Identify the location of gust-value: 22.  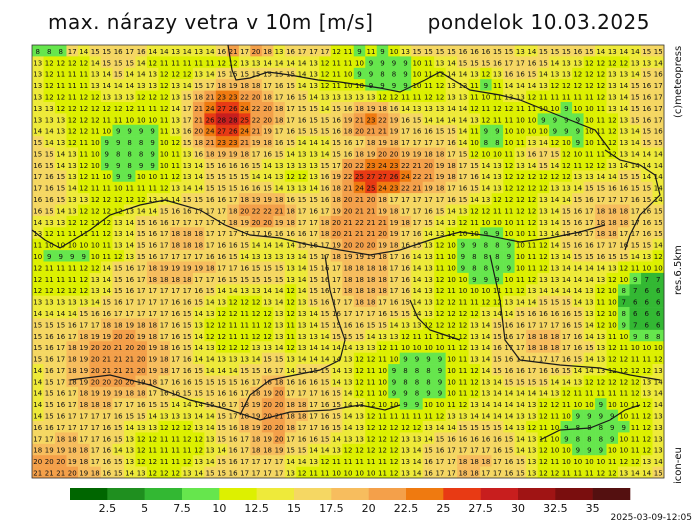
(416, 177).